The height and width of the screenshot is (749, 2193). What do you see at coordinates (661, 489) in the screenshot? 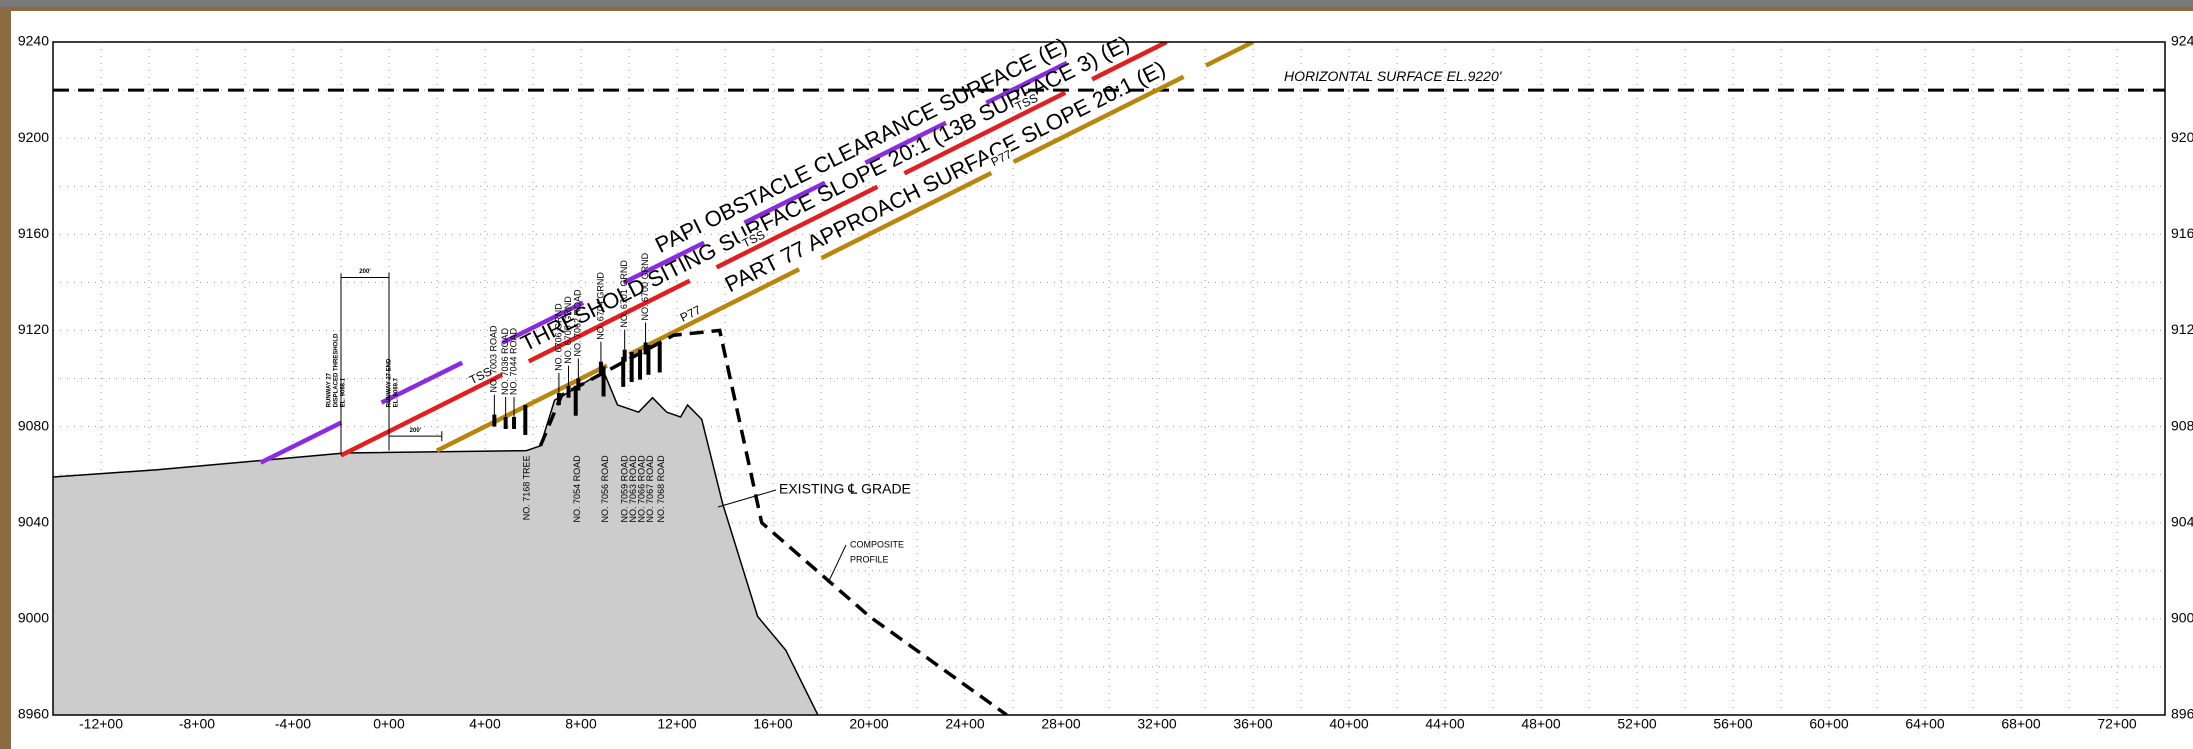
I see `obstacle-label: NO. 7068 ROAD` at bounding box center [661, 489].